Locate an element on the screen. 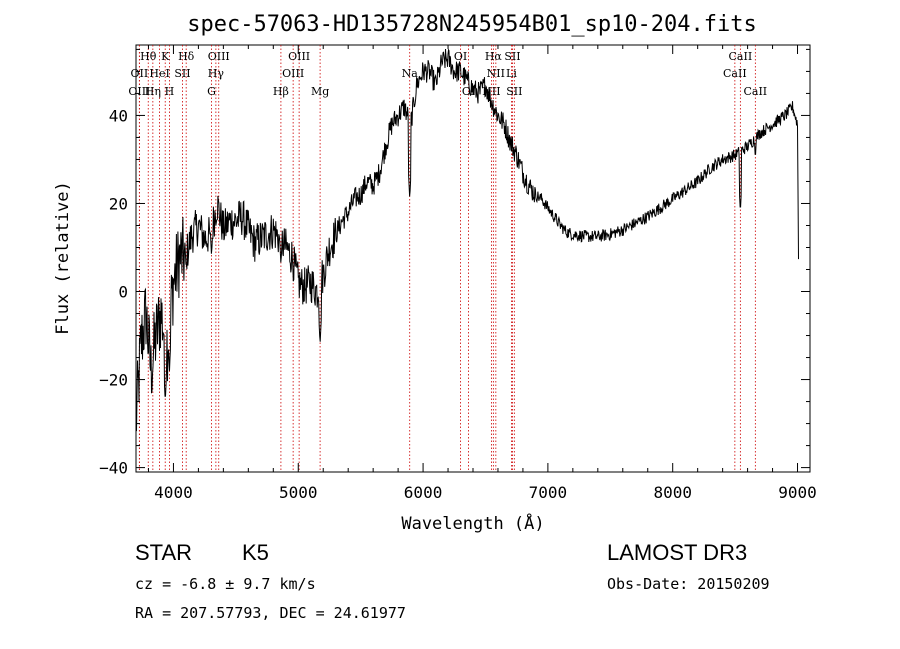  marker-label-9: OIII is located at coordinates (219, 56).